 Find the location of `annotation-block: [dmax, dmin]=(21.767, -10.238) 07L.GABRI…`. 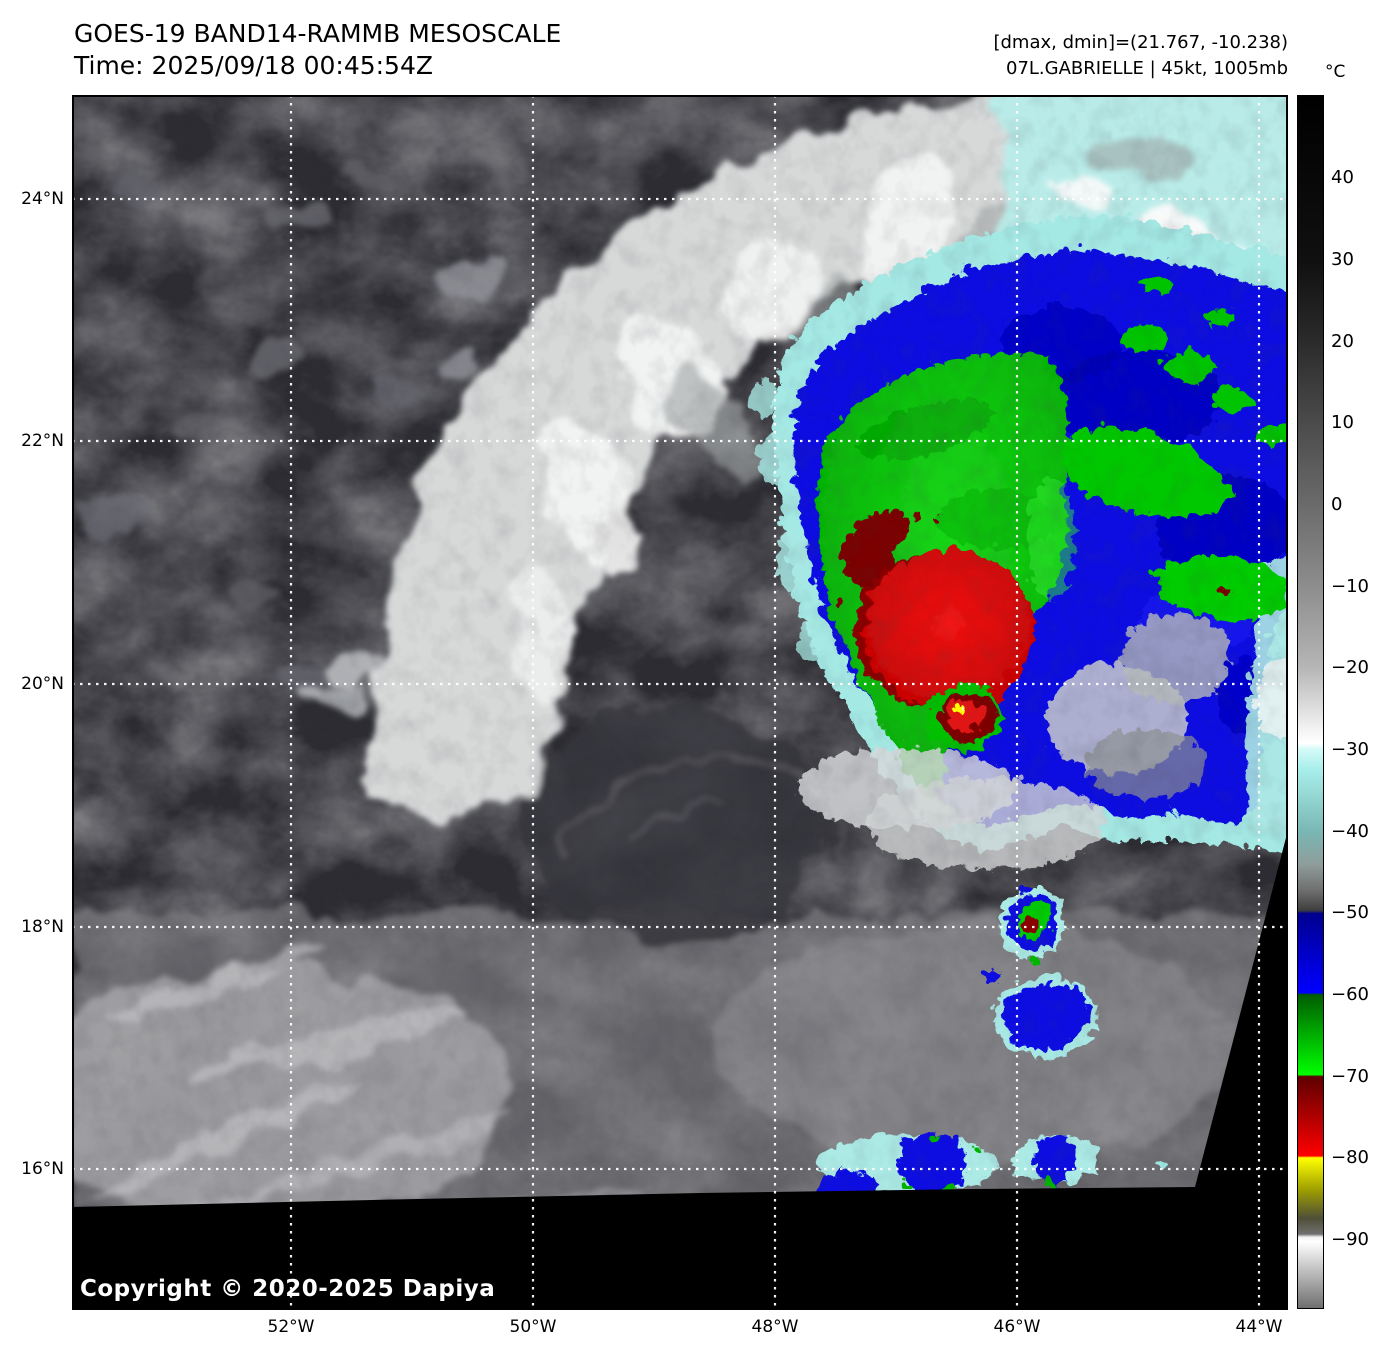

annotation-block: [dmax, dmin]=(21.767, -10.238) 07L.GABRI… is located at coordinates (1140, 56).